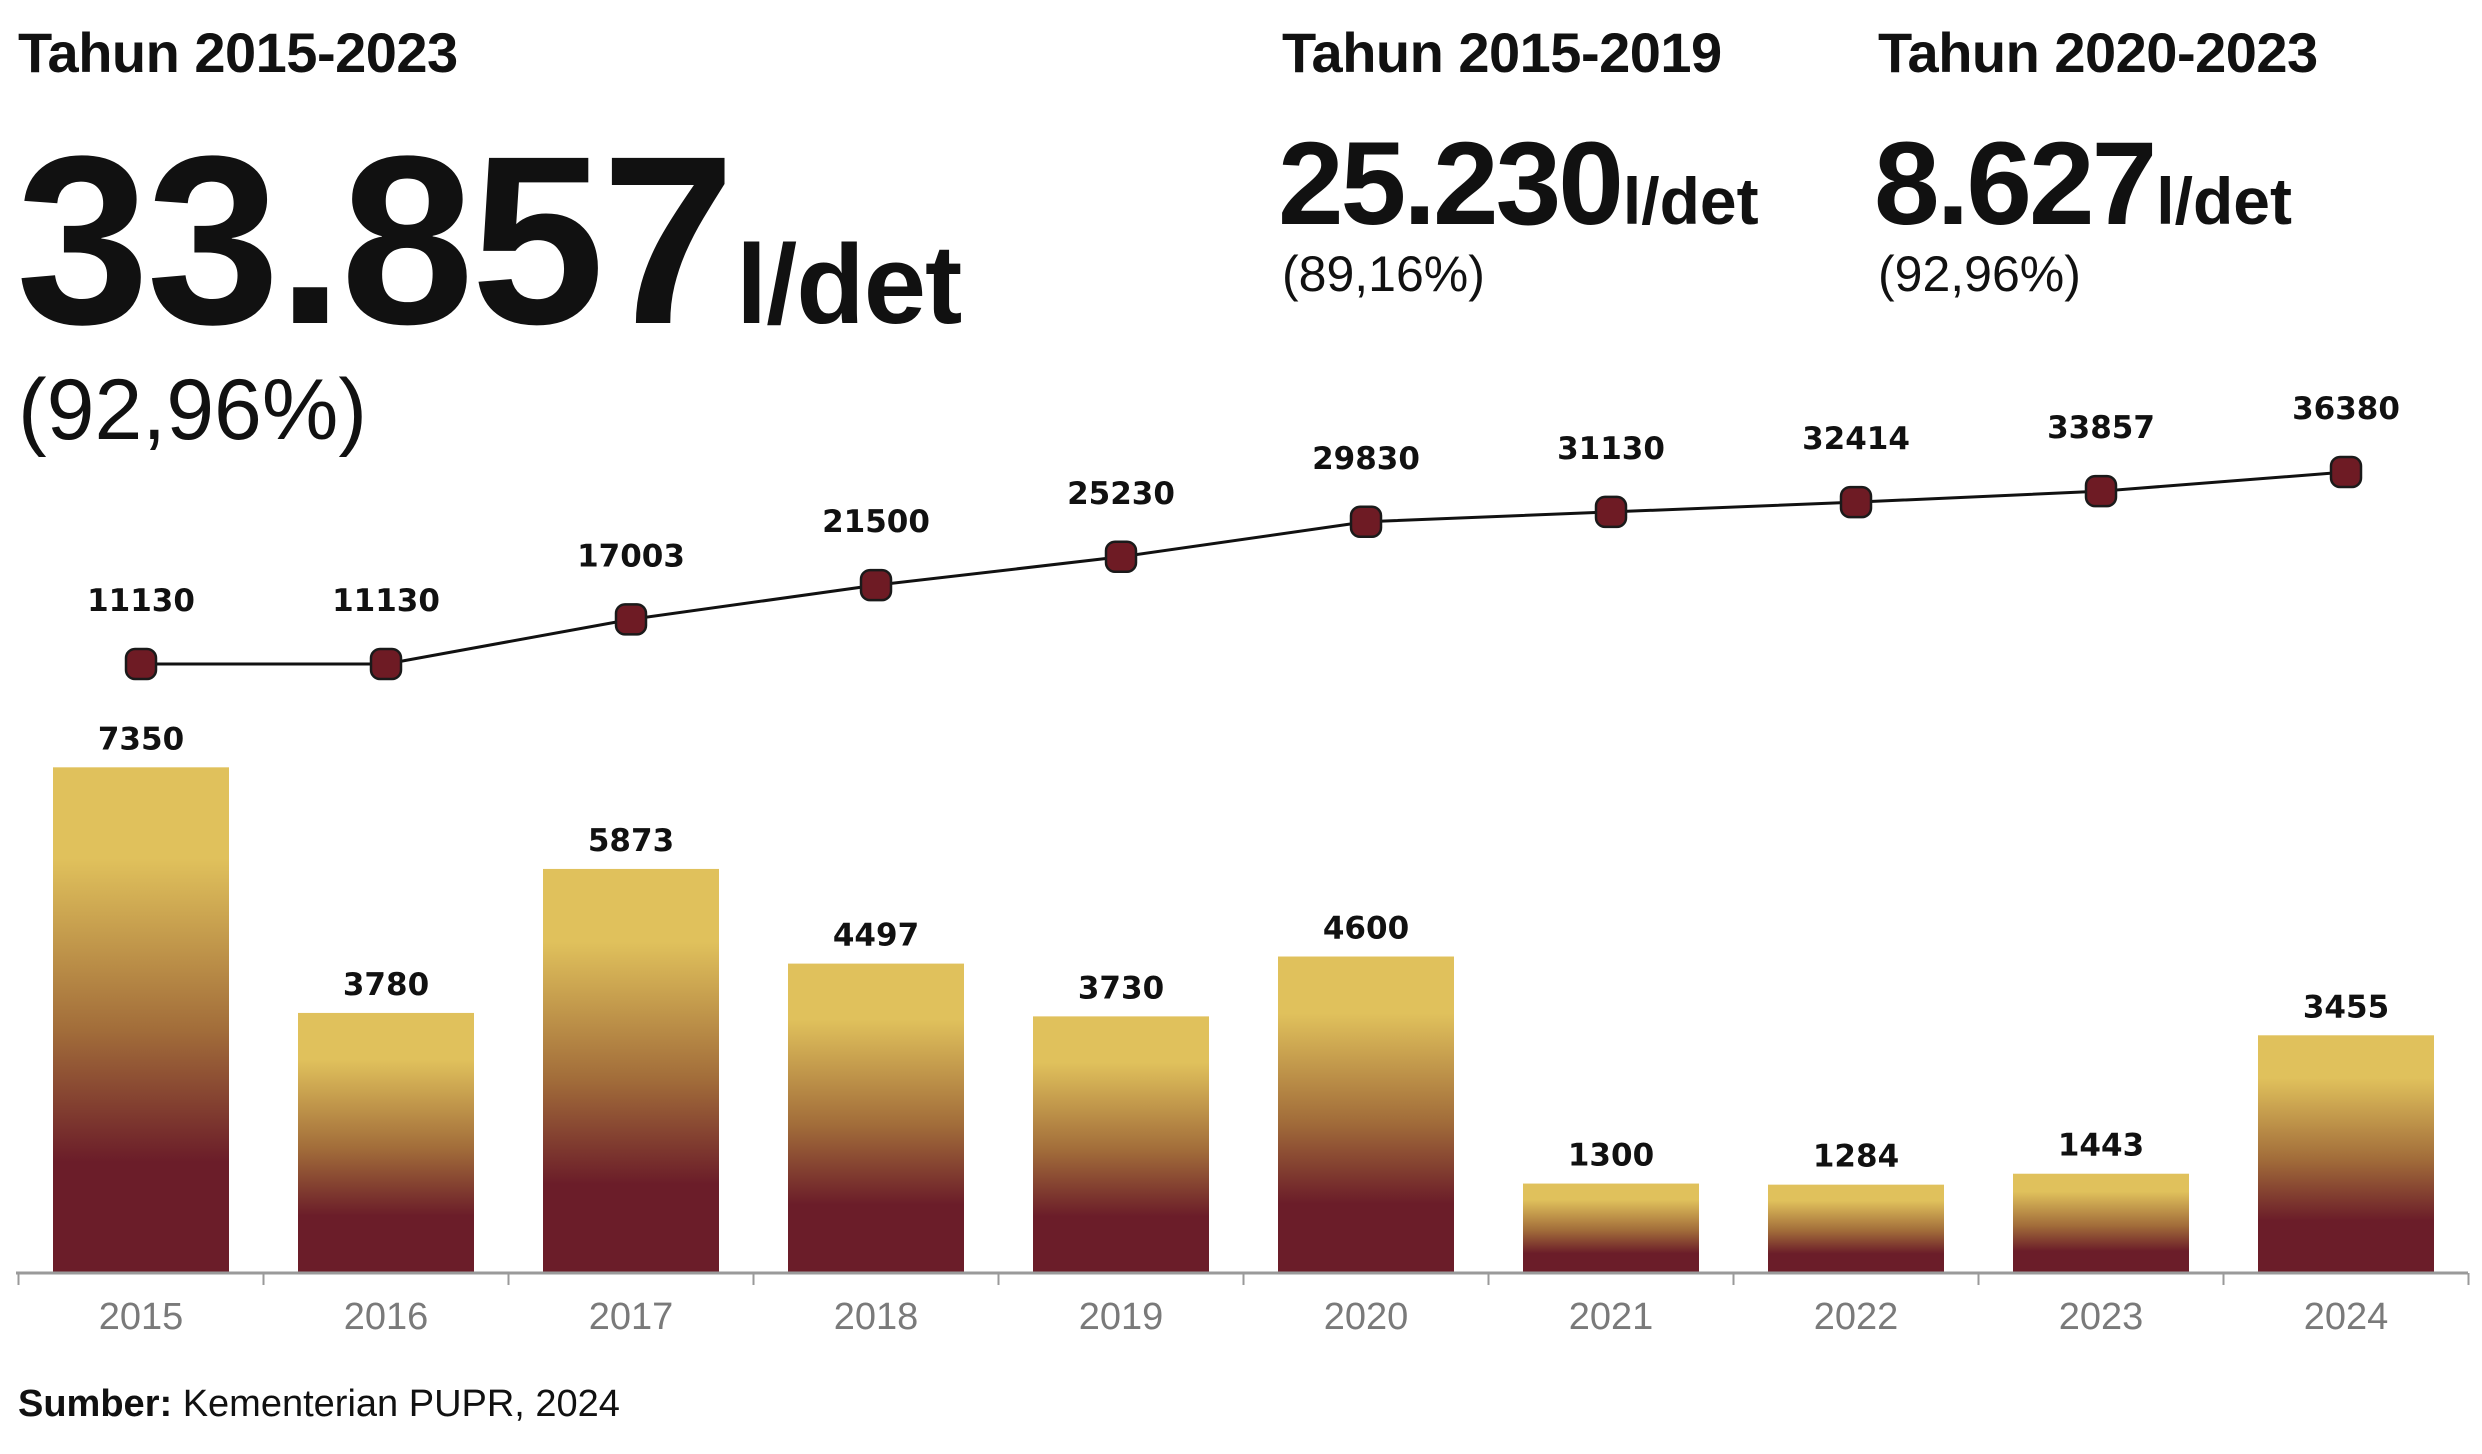 Image resolution: width=2482 pixels, height=1454 pixels. Describe the element at coordinates (1611, 449) in the screenshot. I see `line-label-2021: 31130` at that location.